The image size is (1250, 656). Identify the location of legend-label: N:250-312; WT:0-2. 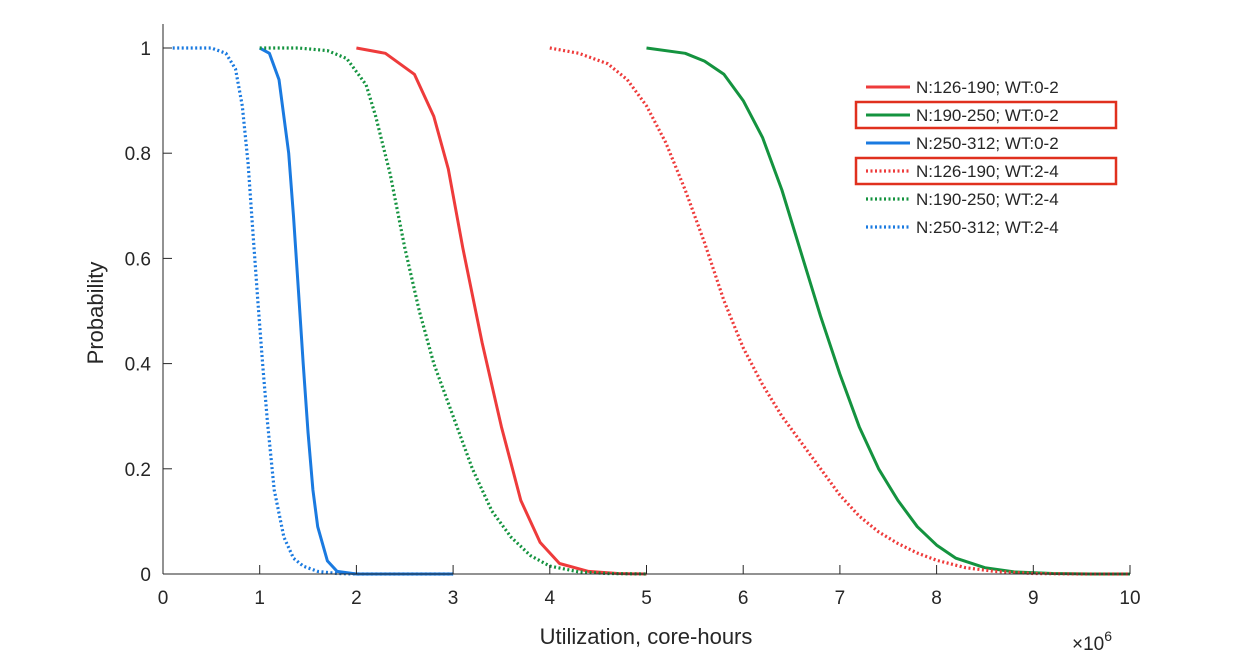
(987, 143).